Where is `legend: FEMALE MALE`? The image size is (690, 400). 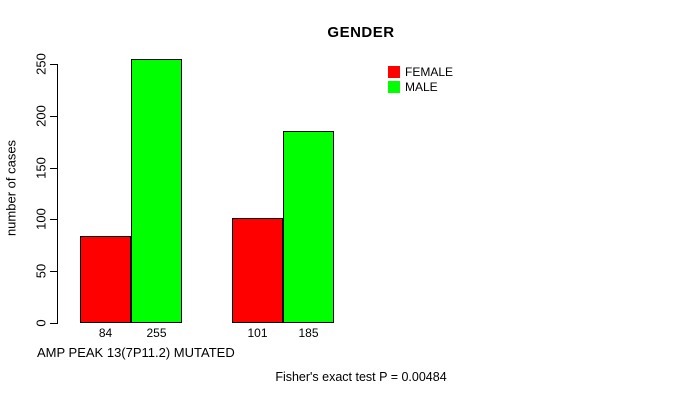
legend: FEMALE MALE is located at coordinates (420, 79).